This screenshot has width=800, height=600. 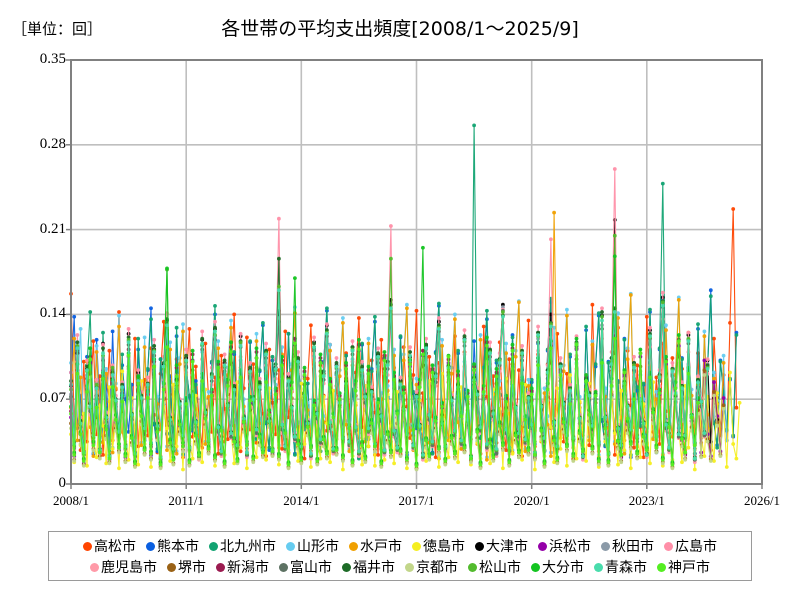 What do you see at coordinates (52, 59) in the screenshot?
I see `y-axis-tick-label: 0.35` at bounding box center [52, 59].